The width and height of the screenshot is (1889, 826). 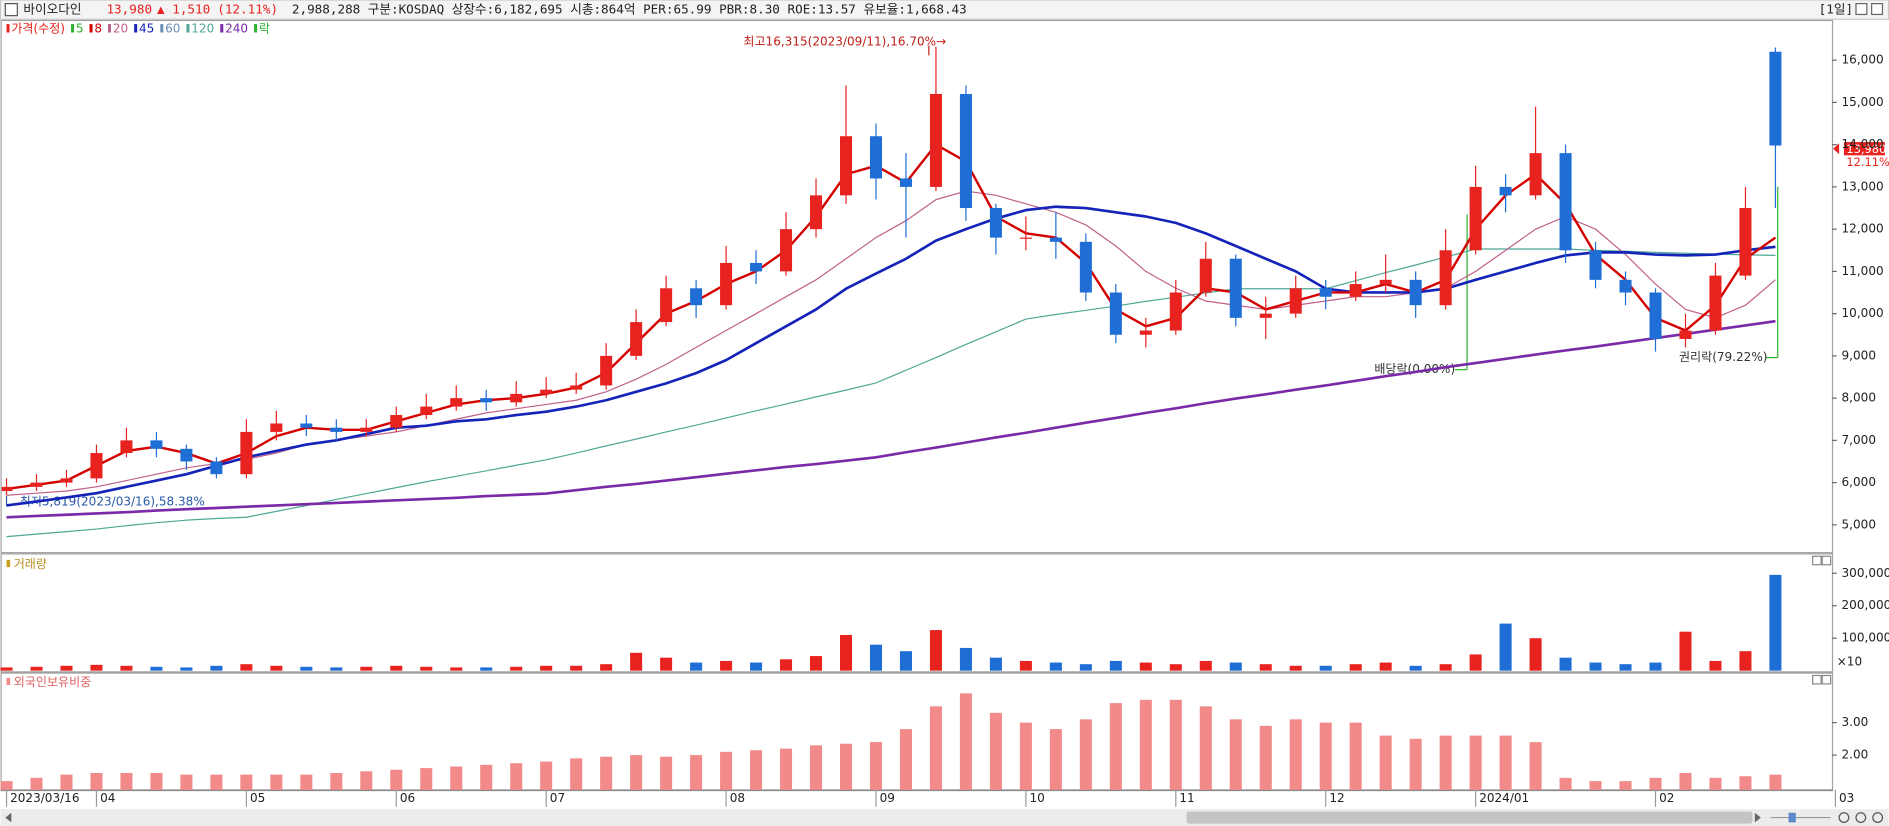 What do you see at coordinates (844, 42) in the screenshot?
I see `high-annotation: 최고16,315(2023/09/11),16.70%→` at bounding box center [844, 42].